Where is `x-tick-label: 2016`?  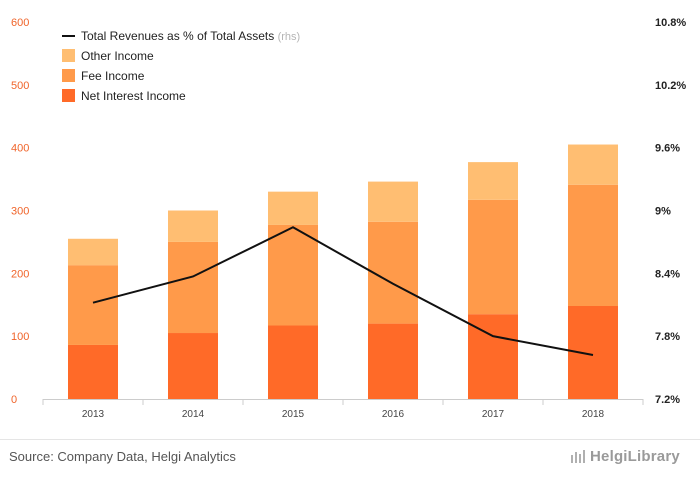 x-tick-label: 2016 is located at coordinates (393, 414).